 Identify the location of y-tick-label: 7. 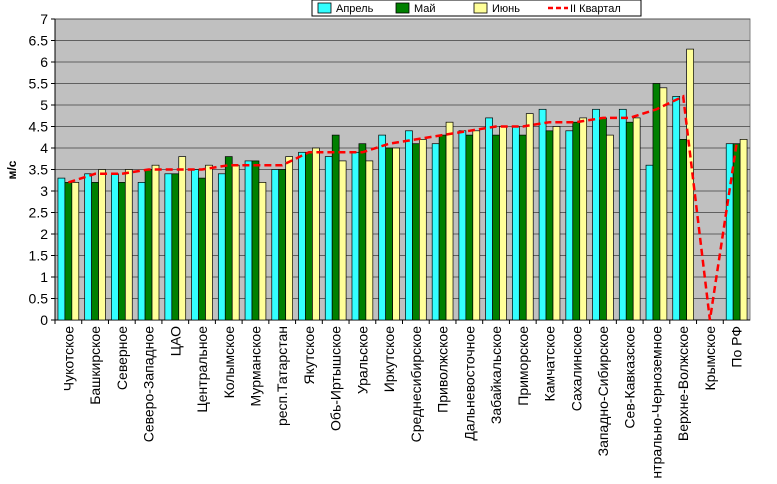
(44, 19).